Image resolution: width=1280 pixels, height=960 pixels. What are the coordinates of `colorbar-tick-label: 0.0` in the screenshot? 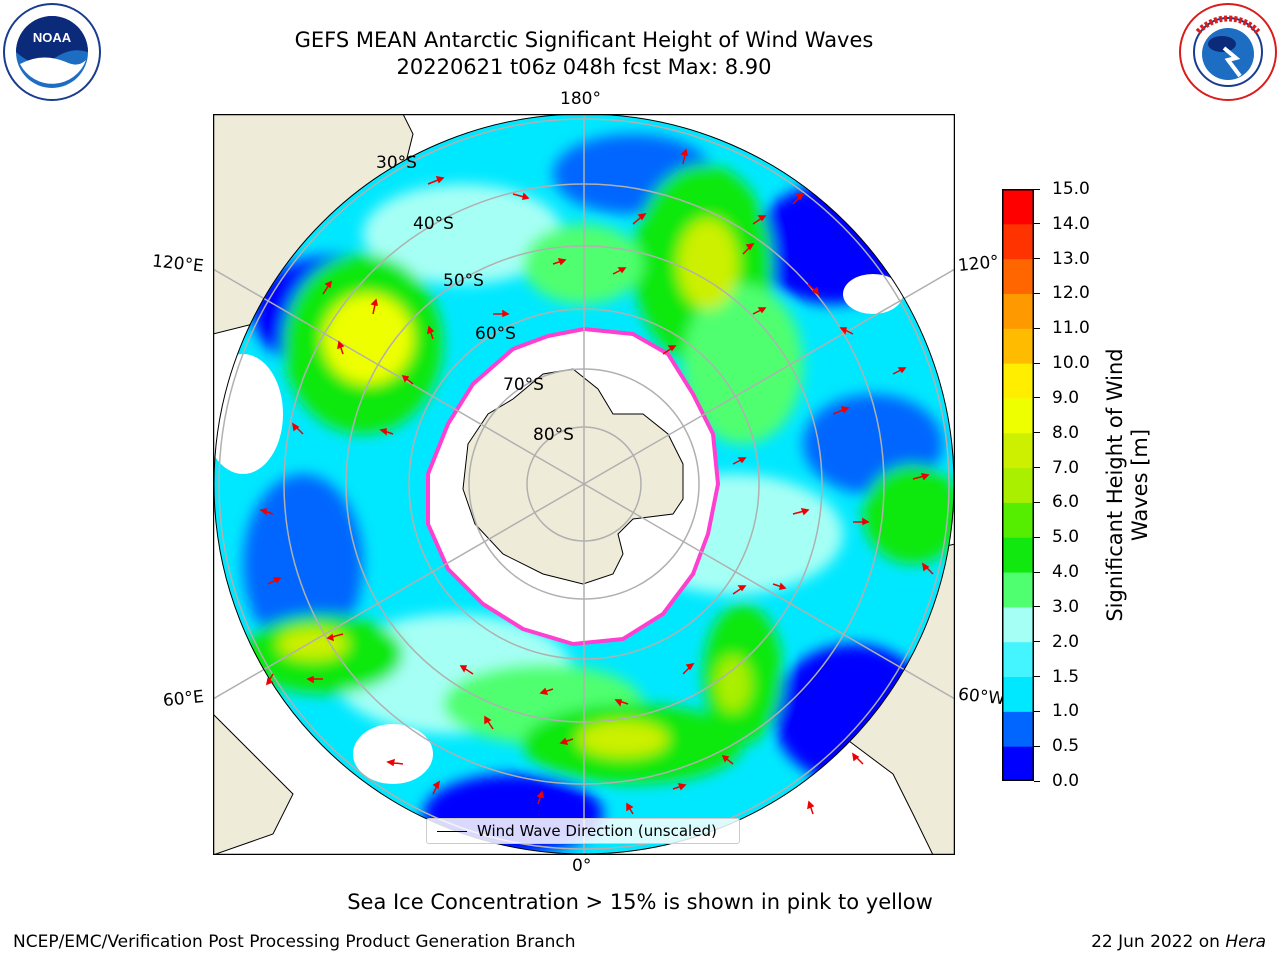 It's located at (1066, 781).